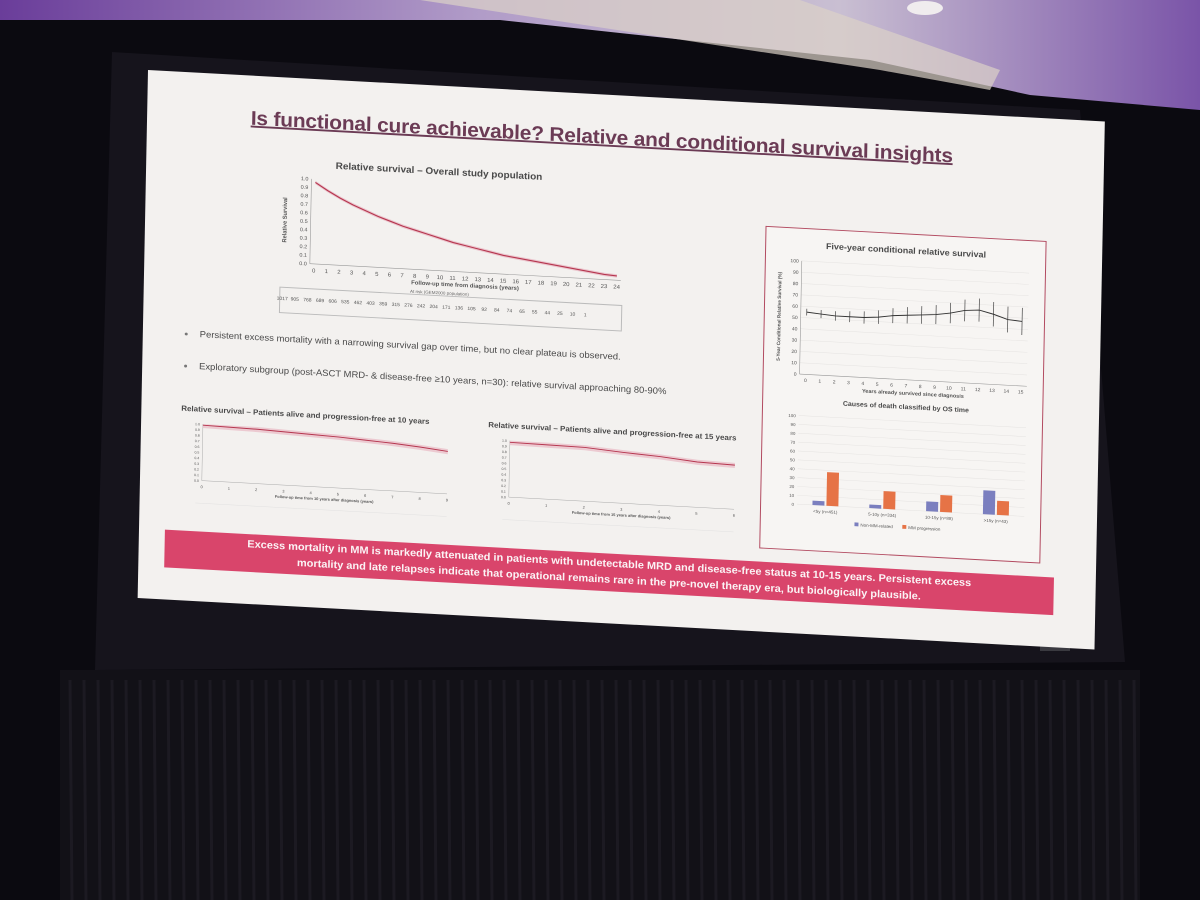  Describe the element at coordinates (710, 45) in the screenshot. I see `ceiling-trim` at that location.